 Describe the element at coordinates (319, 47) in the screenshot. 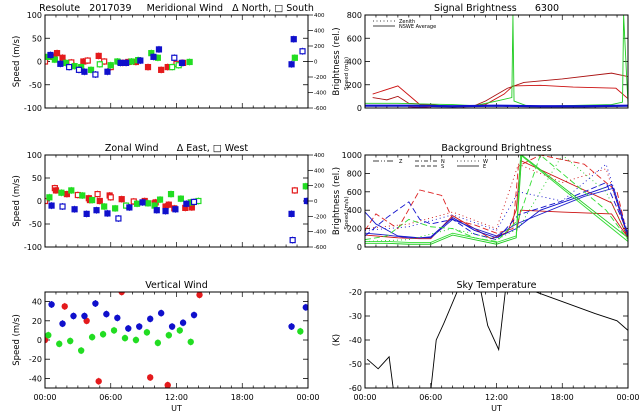

I see `right-tick-label: 200` at that location.